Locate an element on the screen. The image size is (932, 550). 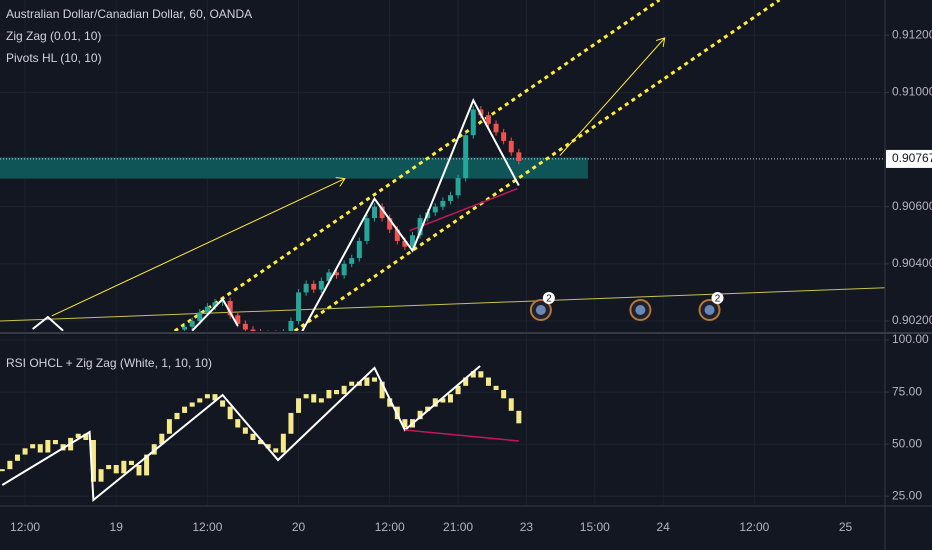
price-tick-label: 0.90400 is located at coordinates (912, 263).